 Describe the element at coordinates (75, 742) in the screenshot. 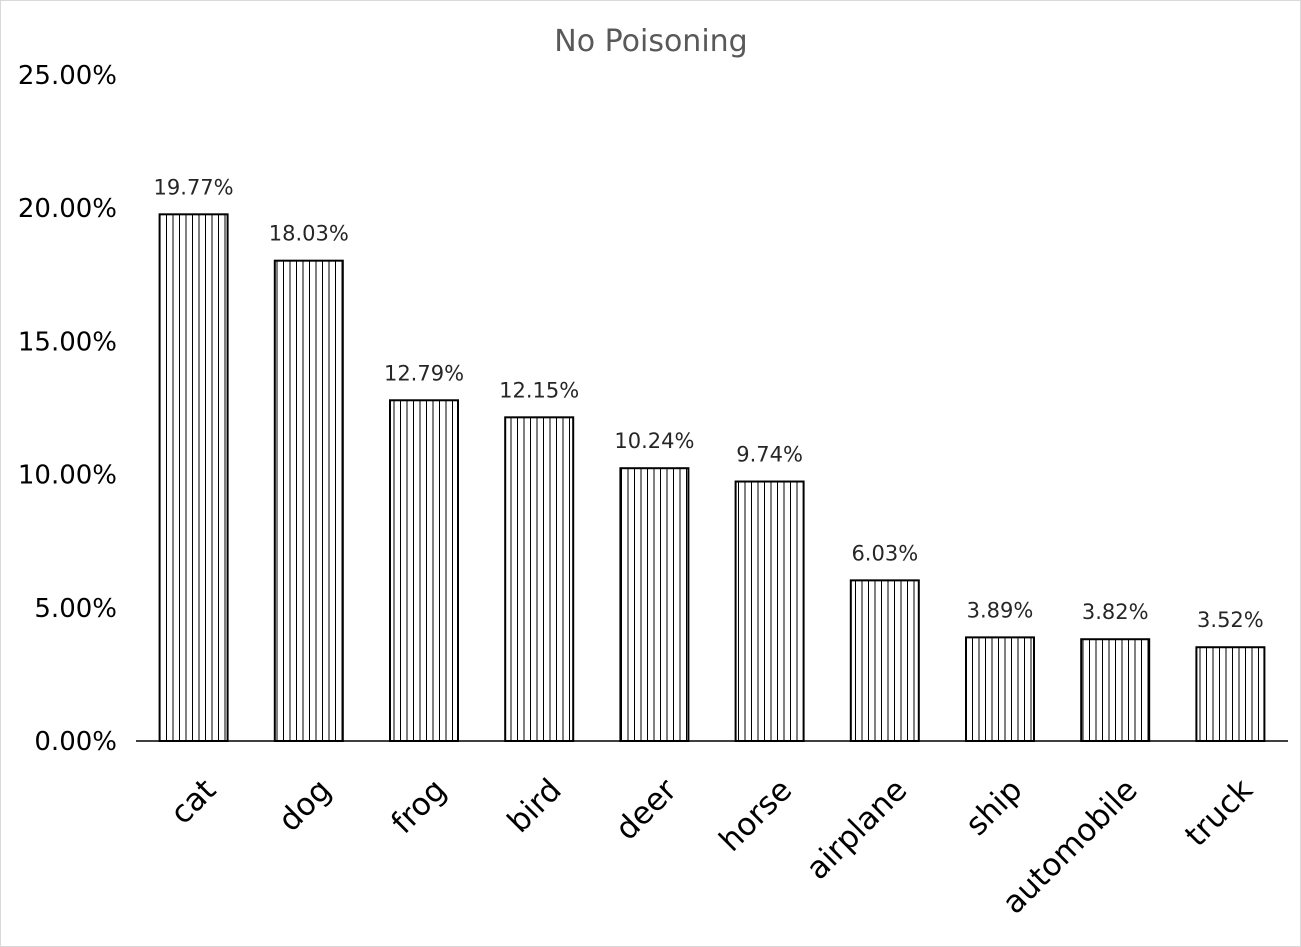

I see `y-tick-label: 0.00%` at that location.